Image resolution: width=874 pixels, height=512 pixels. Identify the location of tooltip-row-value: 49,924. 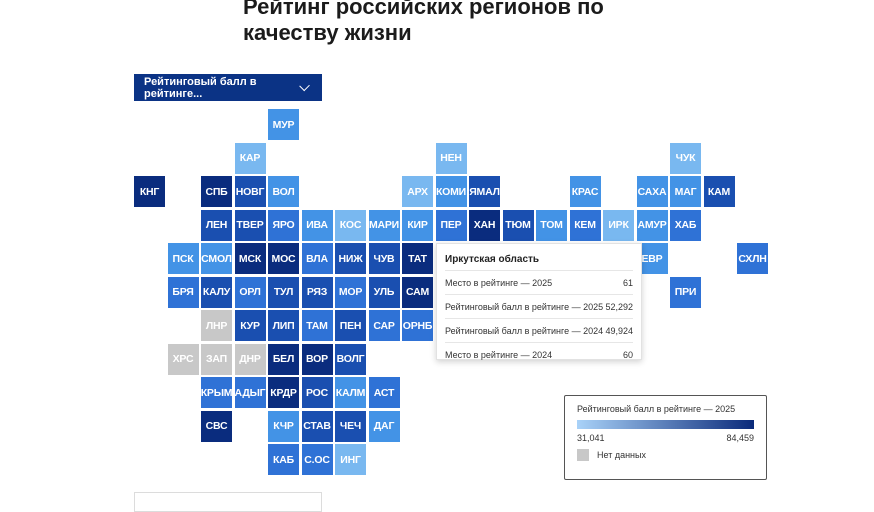
(619, 330).